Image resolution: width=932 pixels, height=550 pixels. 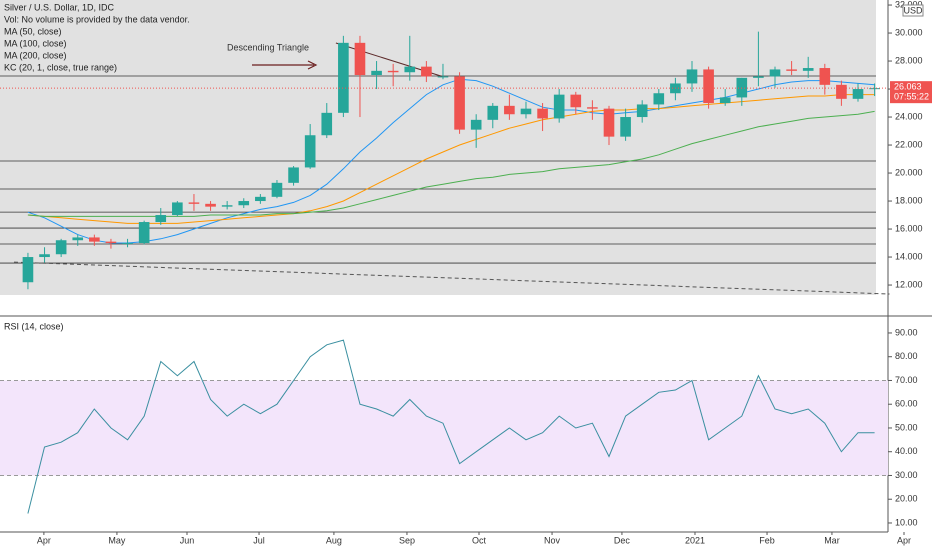 What do you see at coordinates (906, 332) in the screenshot?
I see `y-tick-label: 90.00` at bounding box center [906, 332].